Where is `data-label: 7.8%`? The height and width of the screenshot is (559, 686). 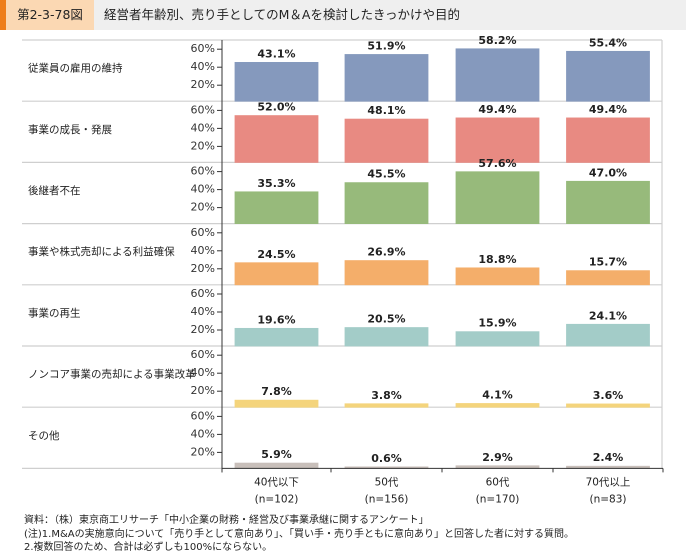 data-label: 7.8% is located at coordinates (276, 391).